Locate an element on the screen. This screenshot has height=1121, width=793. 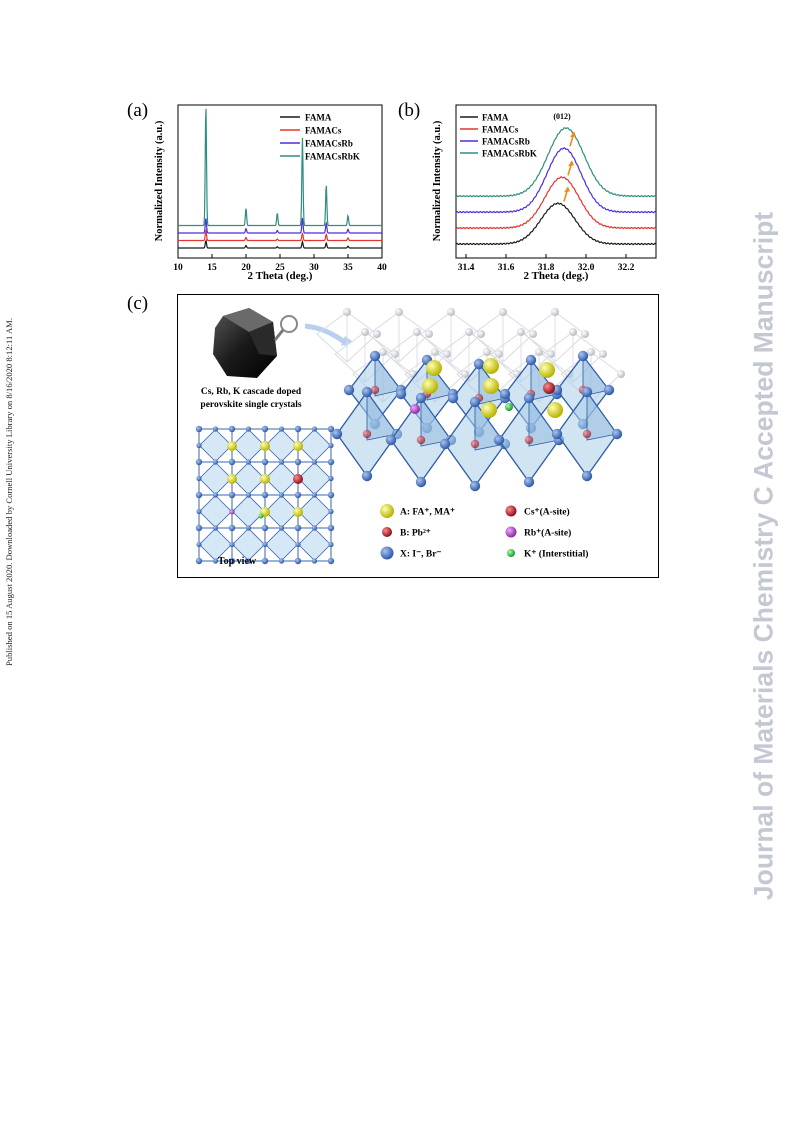
legend-label: FAMA is located at coordinates (318, 118).